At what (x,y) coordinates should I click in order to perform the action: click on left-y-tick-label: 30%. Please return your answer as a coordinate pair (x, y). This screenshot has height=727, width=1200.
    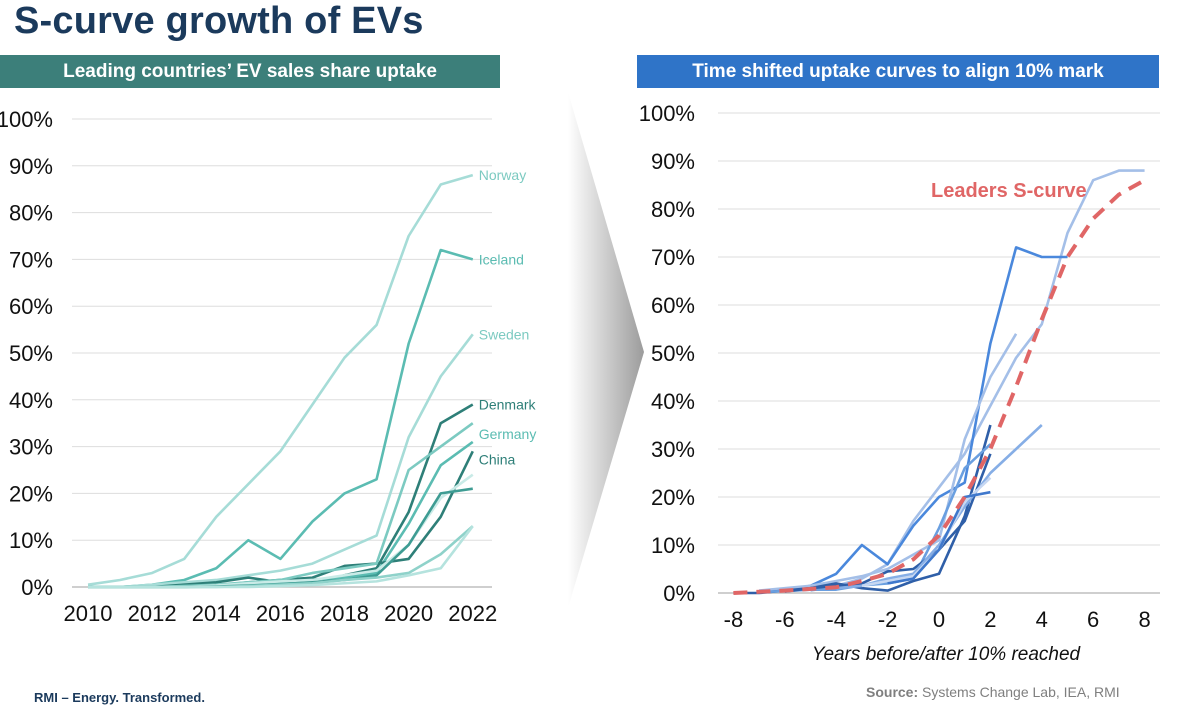
    Looking at the image, I should click on (31, 447).